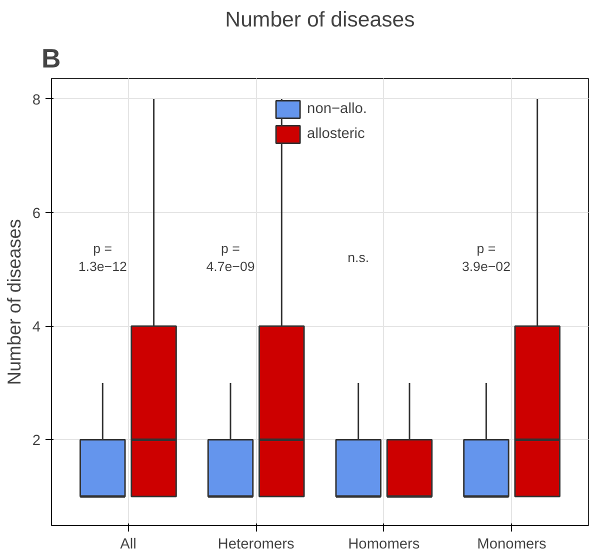 This screenshot has height=555, width=593. What do you see at coordinates (256, 544) in the screenshot?
I see `x-tick-label: Heteromers` at bounding box center [256, 544].